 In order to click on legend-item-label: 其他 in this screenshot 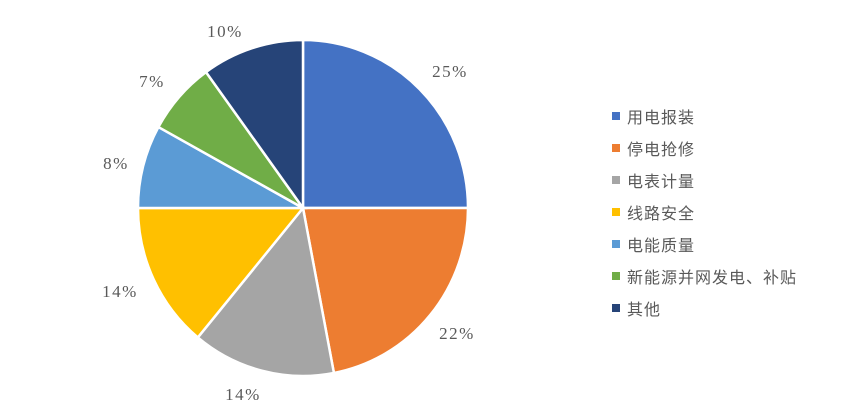, I will do `click(644, 310)`.